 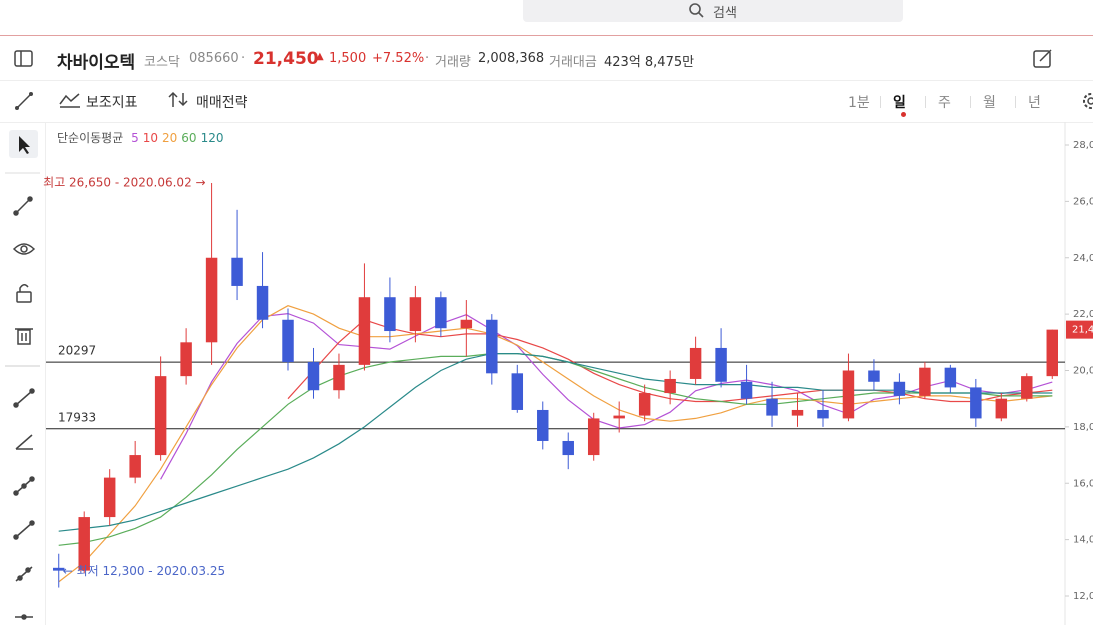 What do you see at coordinates (150, 138) in the screenshot?
I see `legend-entry: 10` at bounding box center [150, 138].